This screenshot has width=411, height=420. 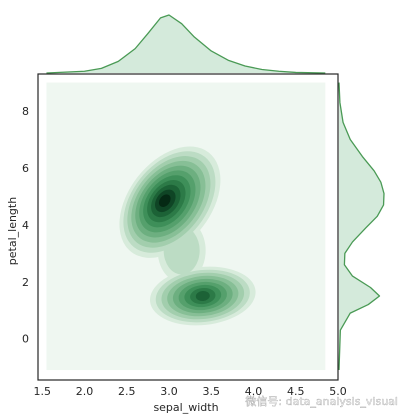 I want to click on x-tick-label: 3.0, so click(x=169, y=391).